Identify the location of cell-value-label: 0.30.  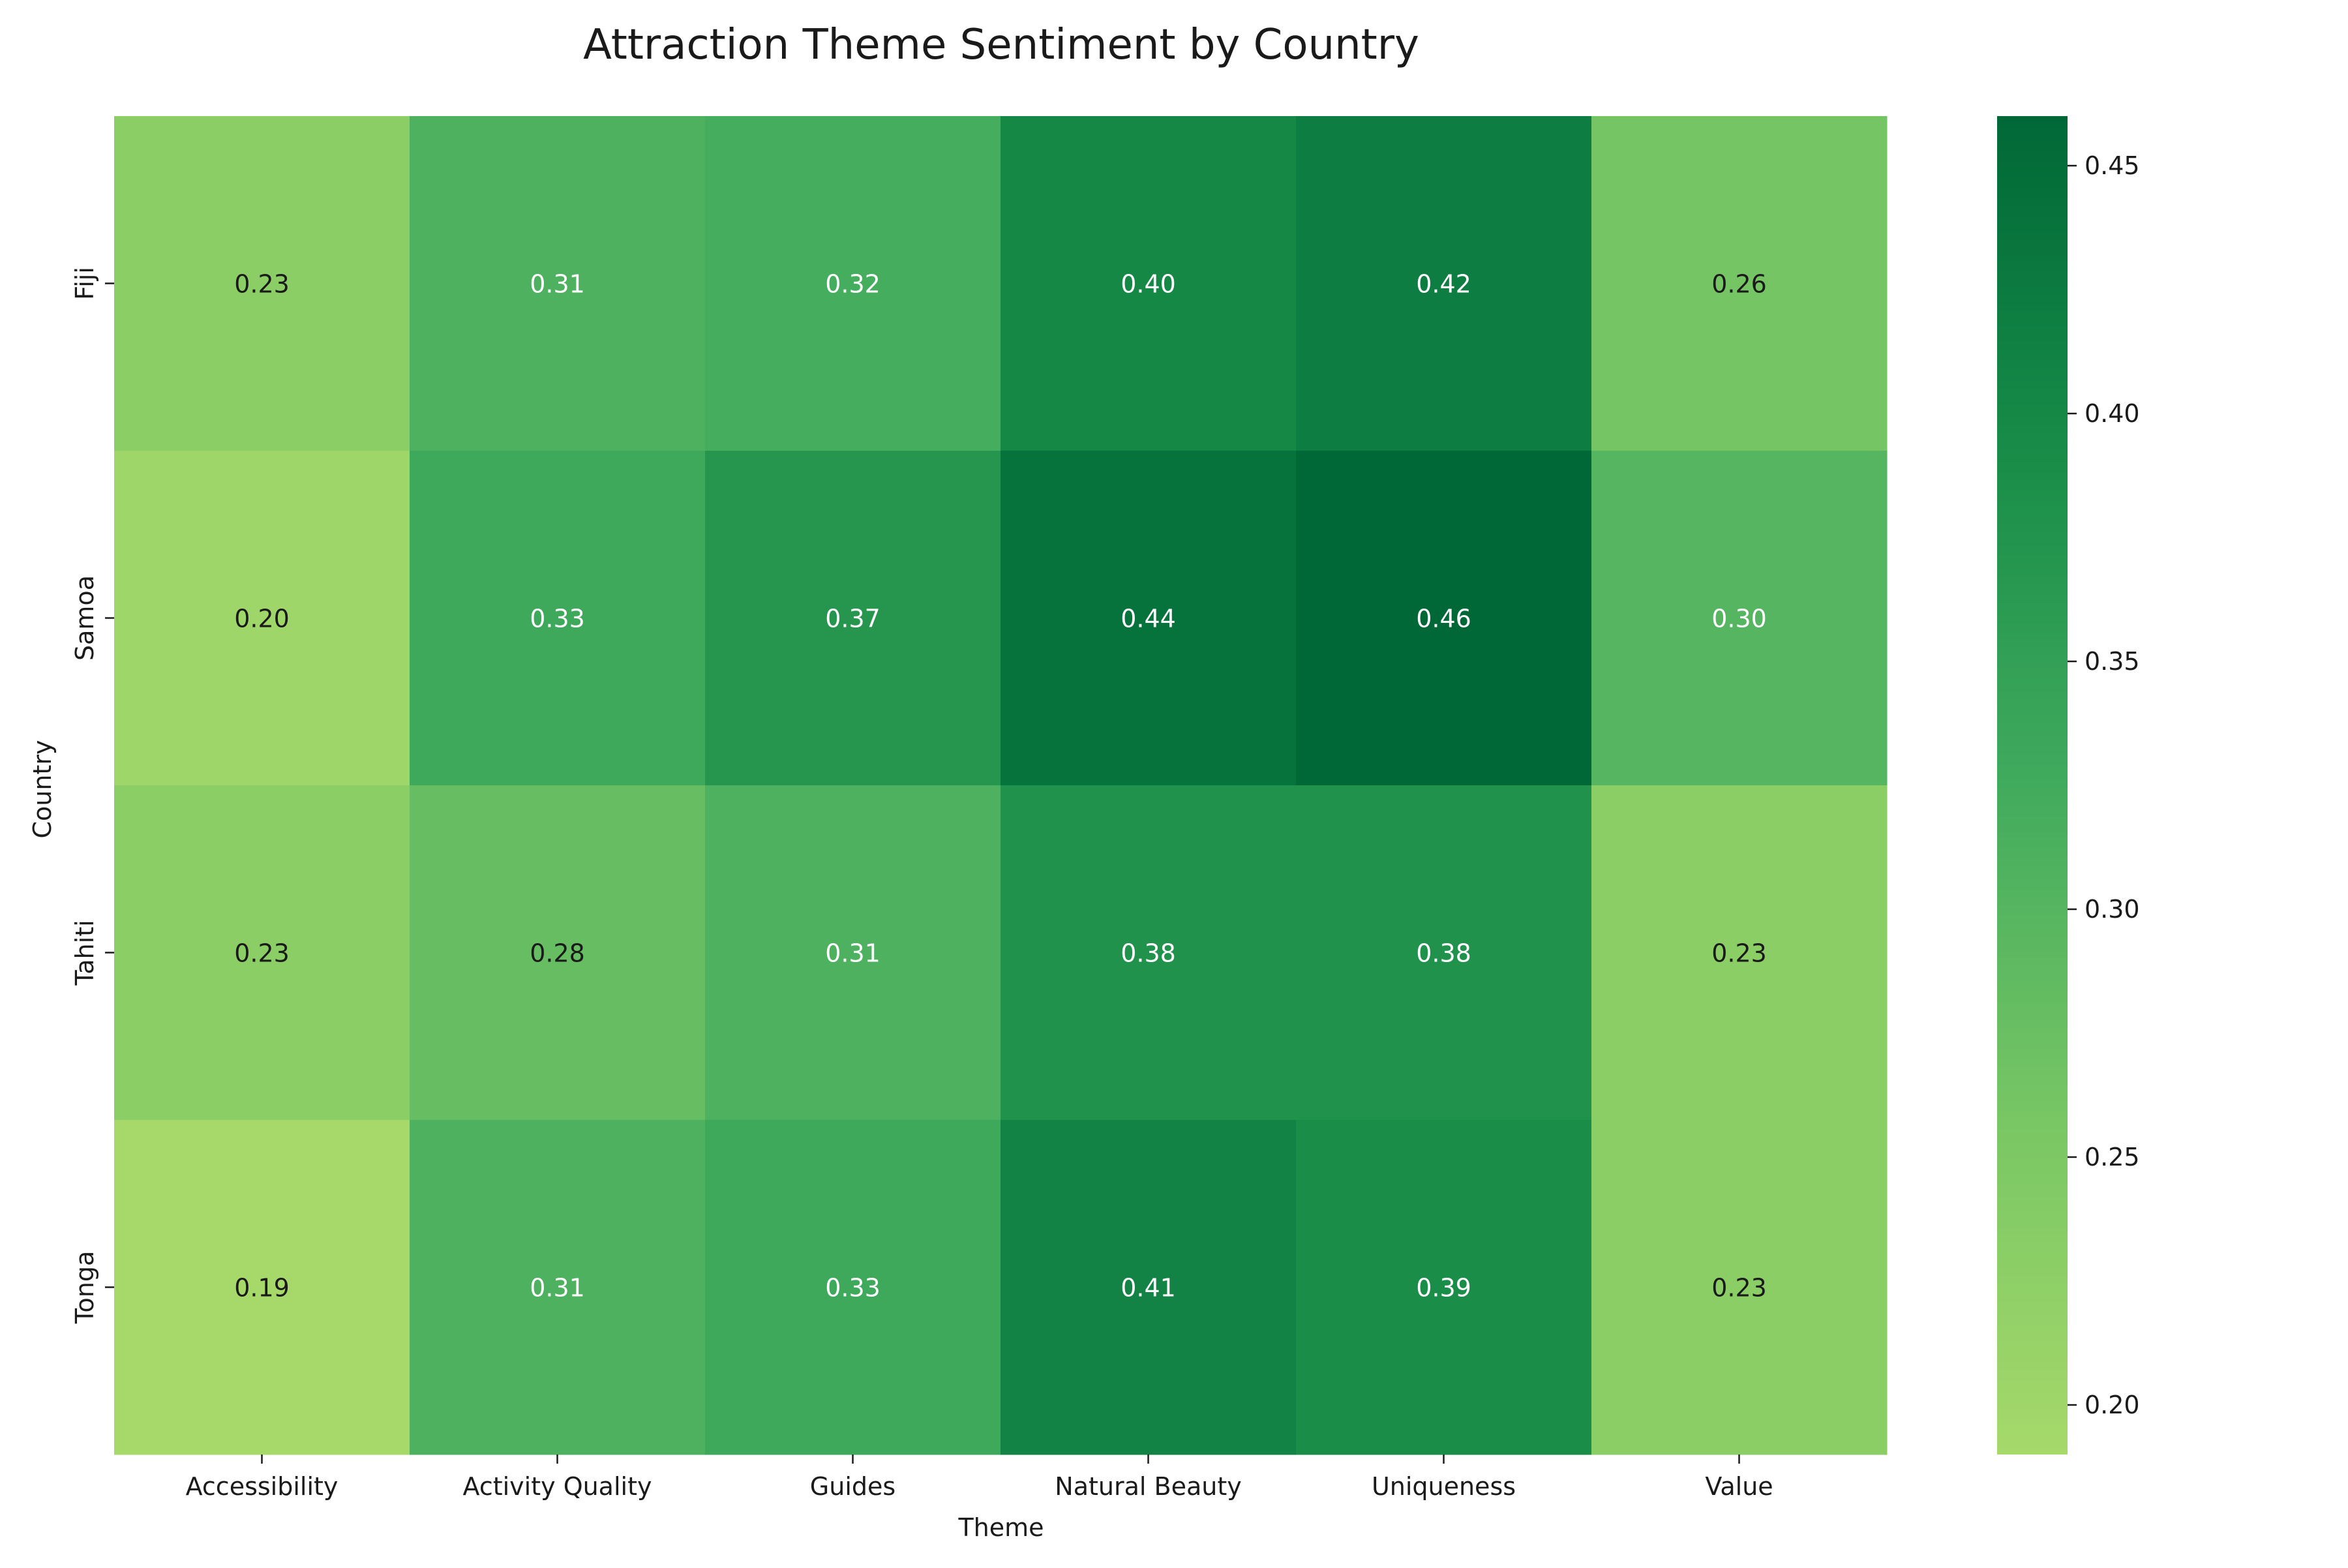
(1739, 619).